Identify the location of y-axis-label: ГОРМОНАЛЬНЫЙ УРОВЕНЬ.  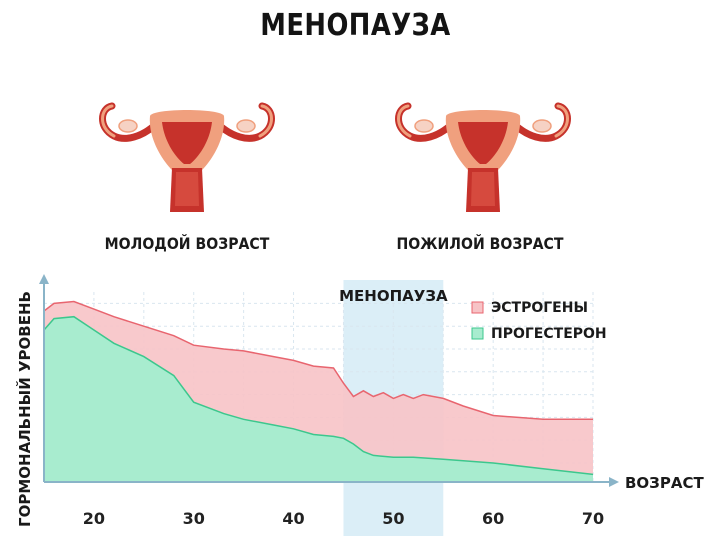
(24, 409).